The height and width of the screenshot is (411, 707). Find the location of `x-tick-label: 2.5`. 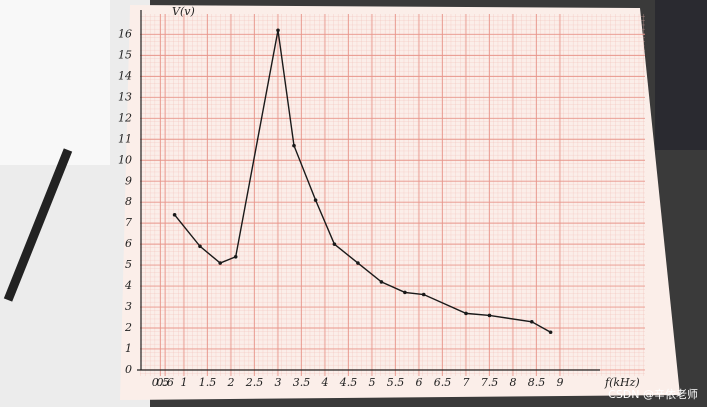

x-tick-label: 2.5 is located at coordinates (254, 382).